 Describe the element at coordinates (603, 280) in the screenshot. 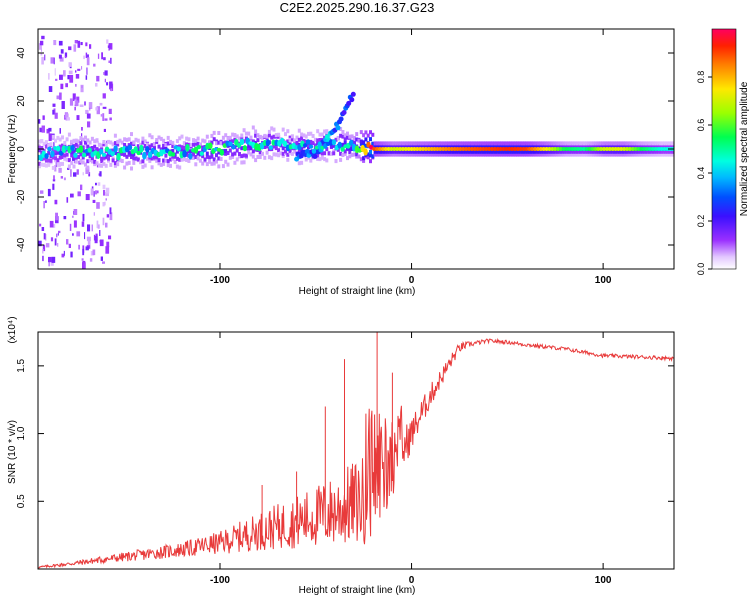

I see `x-tick-label: 100` at that location.